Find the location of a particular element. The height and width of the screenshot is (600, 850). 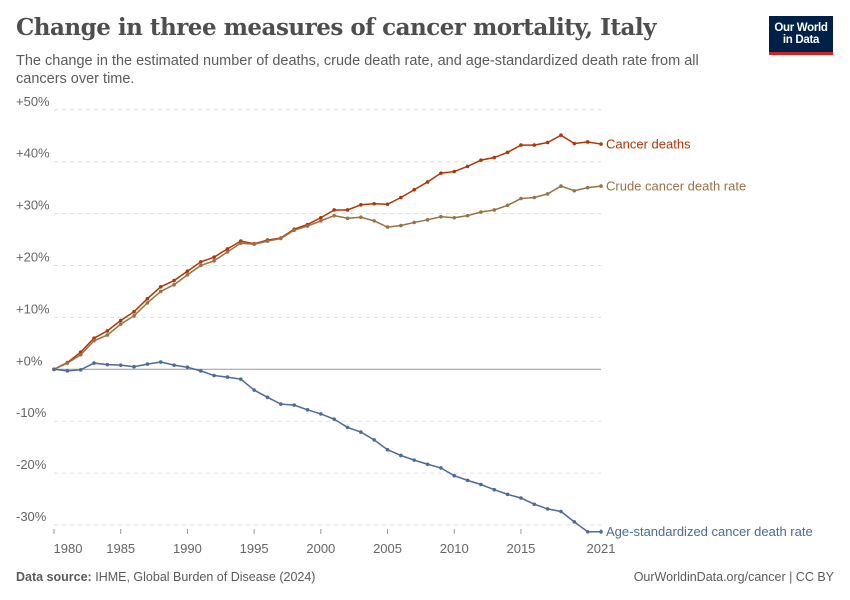

x-tick-label: 1985 is located at coordinates (120, 548).